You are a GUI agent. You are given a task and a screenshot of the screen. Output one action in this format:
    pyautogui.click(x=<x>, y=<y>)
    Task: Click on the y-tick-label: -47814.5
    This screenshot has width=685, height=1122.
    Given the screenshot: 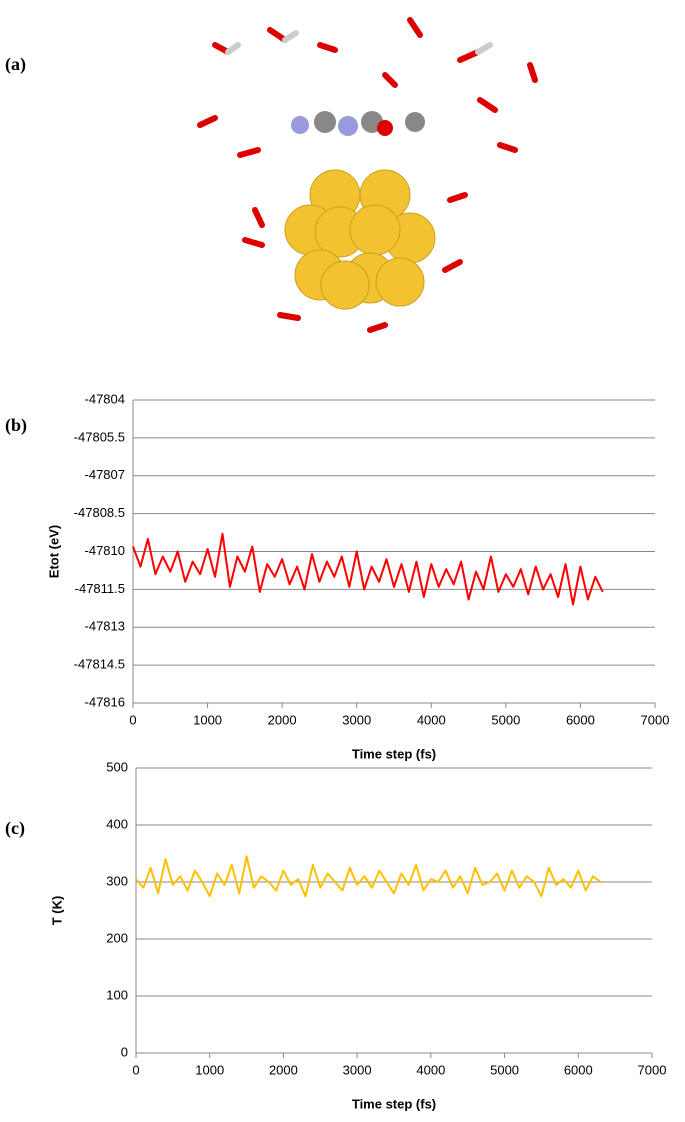 What is the action you would take?
    pyautogui.click(x=99, y=664)
    